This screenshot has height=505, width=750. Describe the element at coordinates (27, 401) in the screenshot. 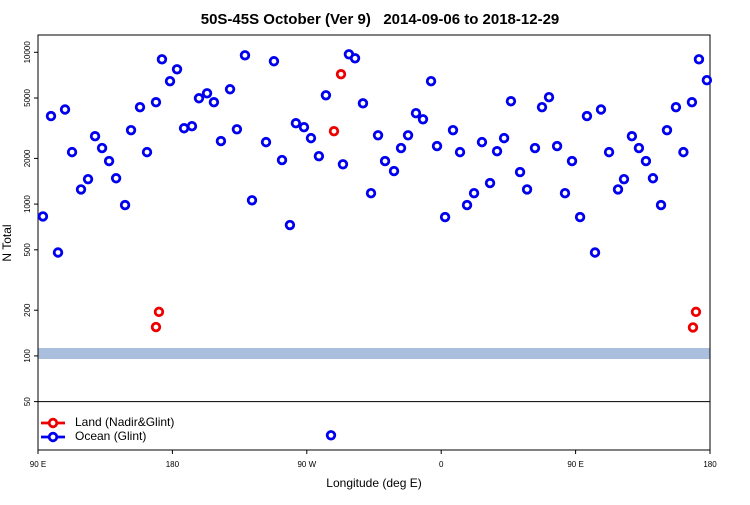

I see `y-tick-label: 50` at that location.